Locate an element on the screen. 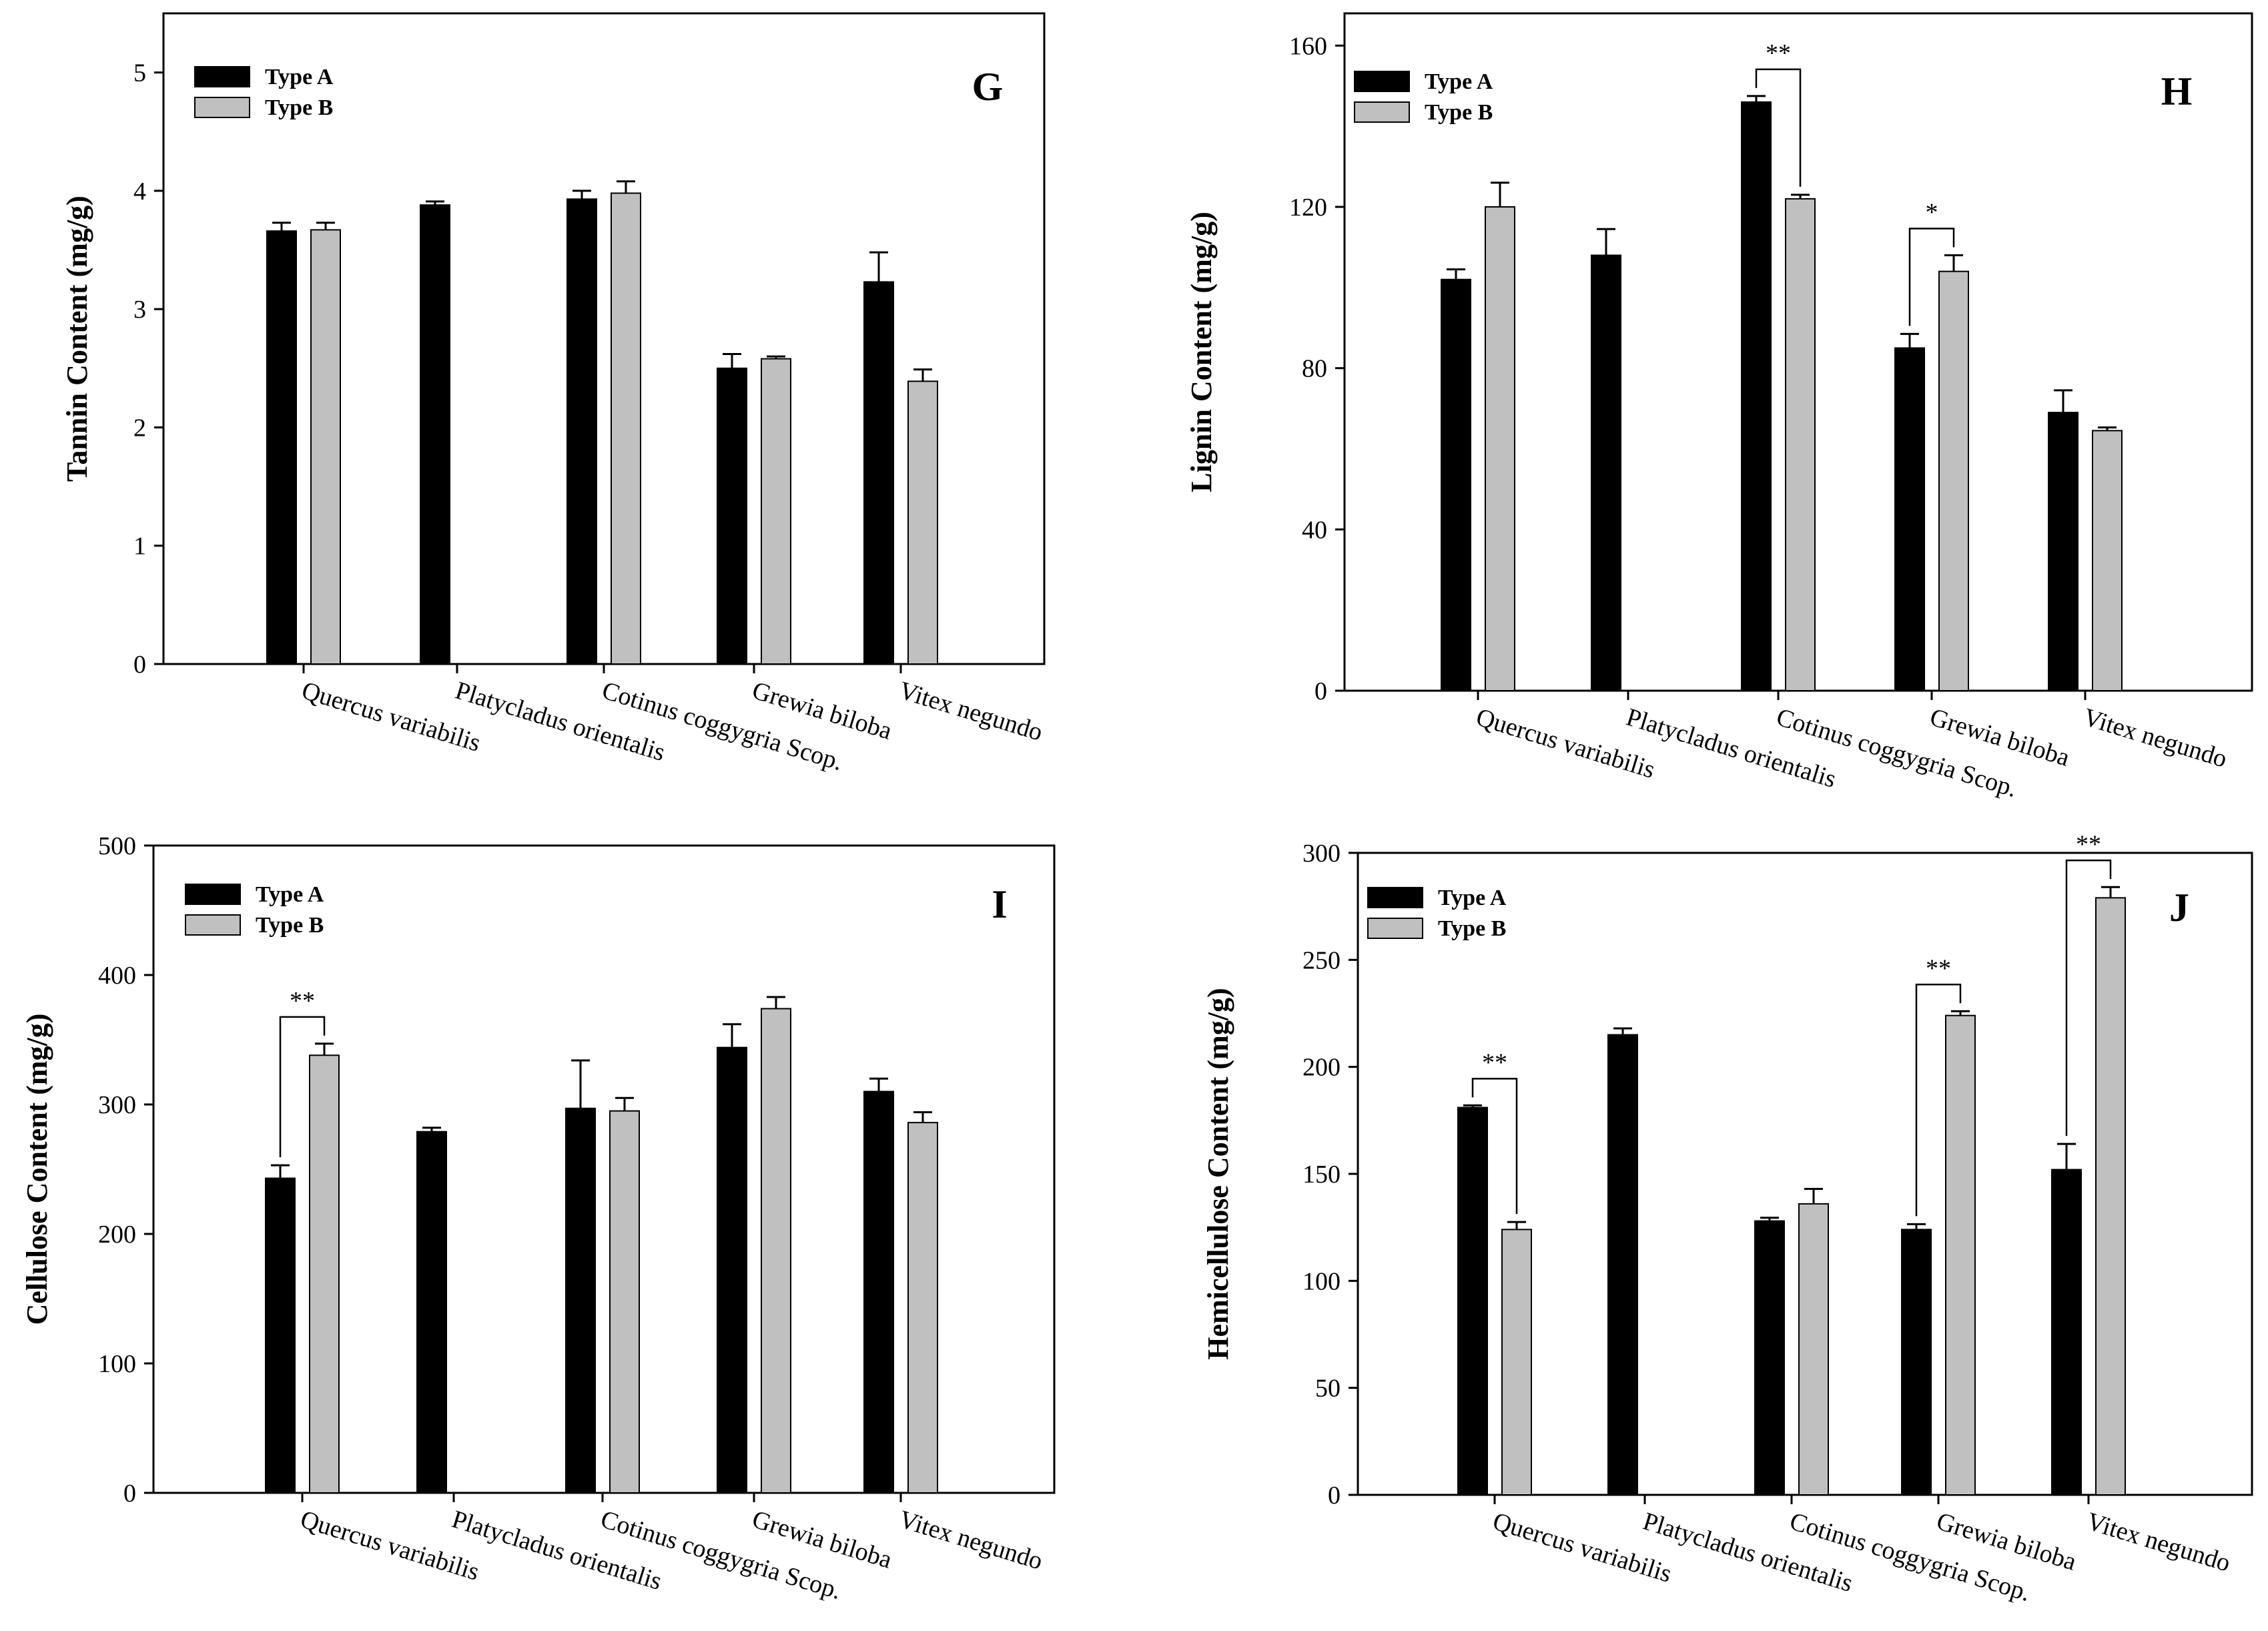 Image resolution: width=2268 pixels, height=1631 pixels. y-tick-label: 400 is located at coordinates (117, 976).